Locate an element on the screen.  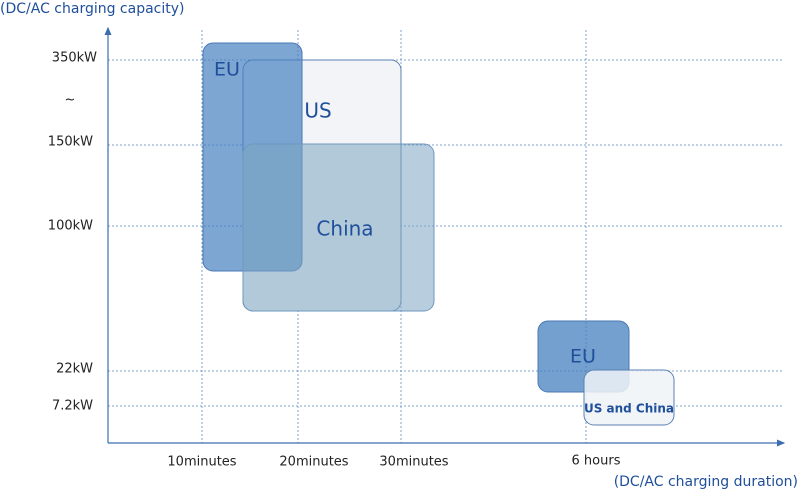
y-tick-label: 150kW is located at coordinates (70, 142).